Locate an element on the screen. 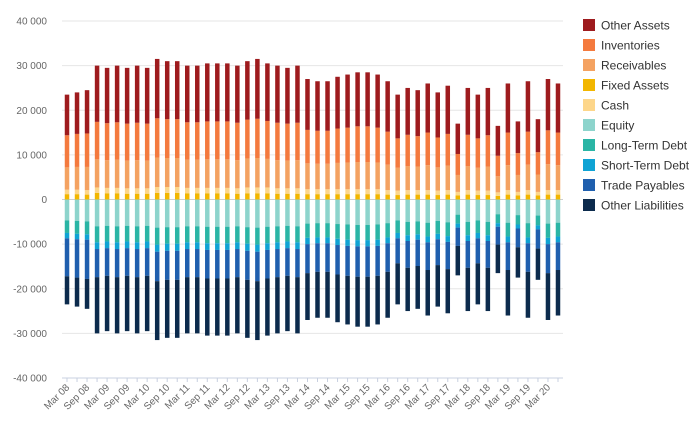 Image resolution: width=700 pixels, height=433 pixels. legend-item-short-term-debt: Short-Term Debt is located at coordinates (636, 166).